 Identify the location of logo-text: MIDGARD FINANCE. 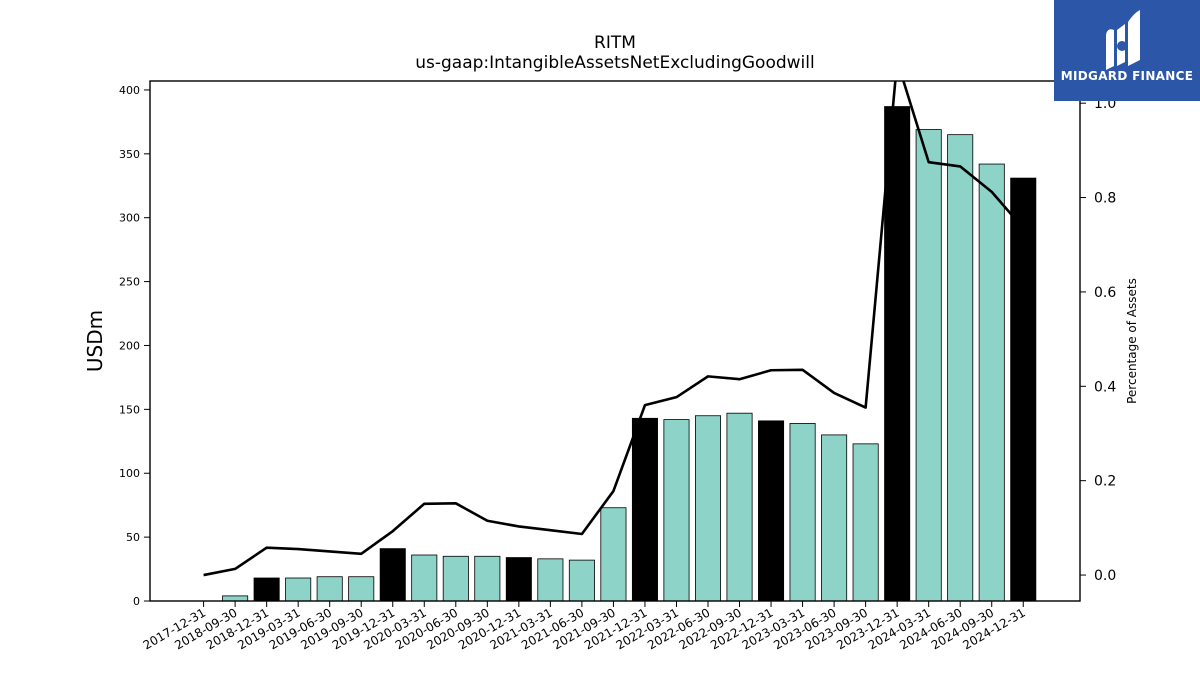
(1127, 76).